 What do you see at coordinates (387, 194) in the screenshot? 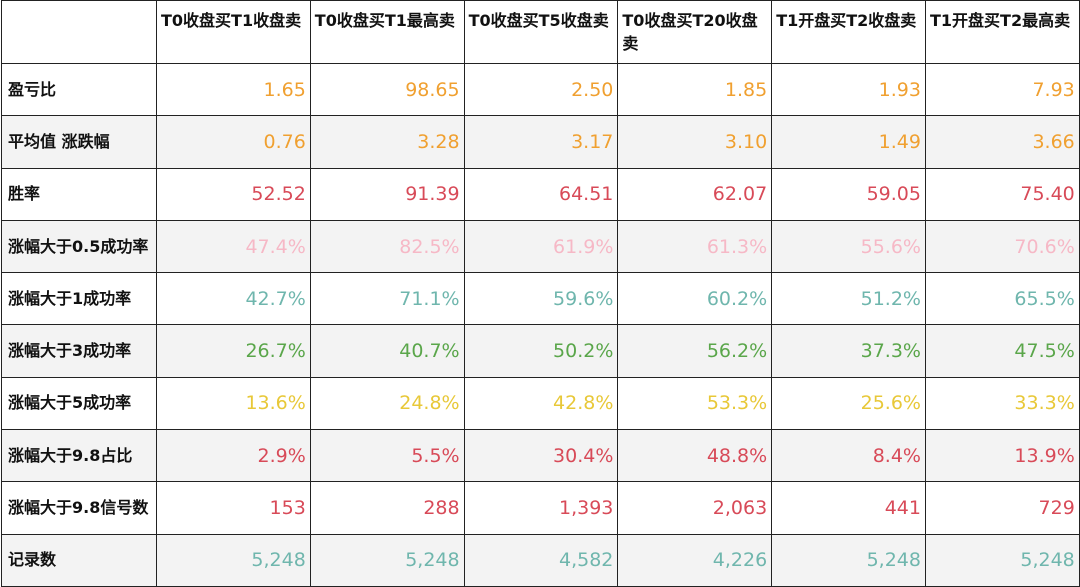
I see `value-cell: 91.39` at bounding box center [387, 194].